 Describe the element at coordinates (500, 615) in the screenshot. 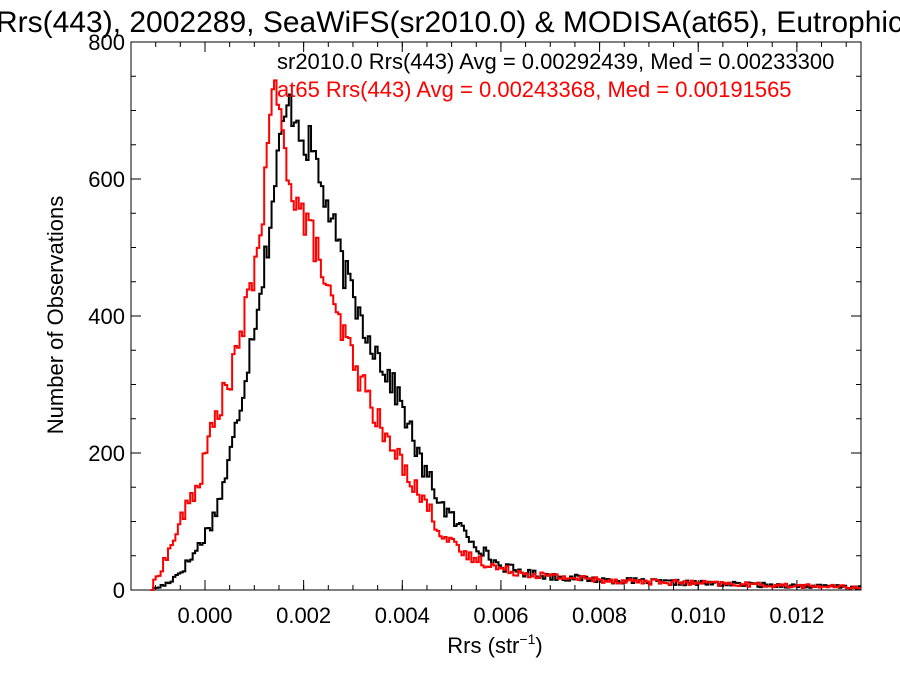

I see `x-tick-label: 0.006` at that location.